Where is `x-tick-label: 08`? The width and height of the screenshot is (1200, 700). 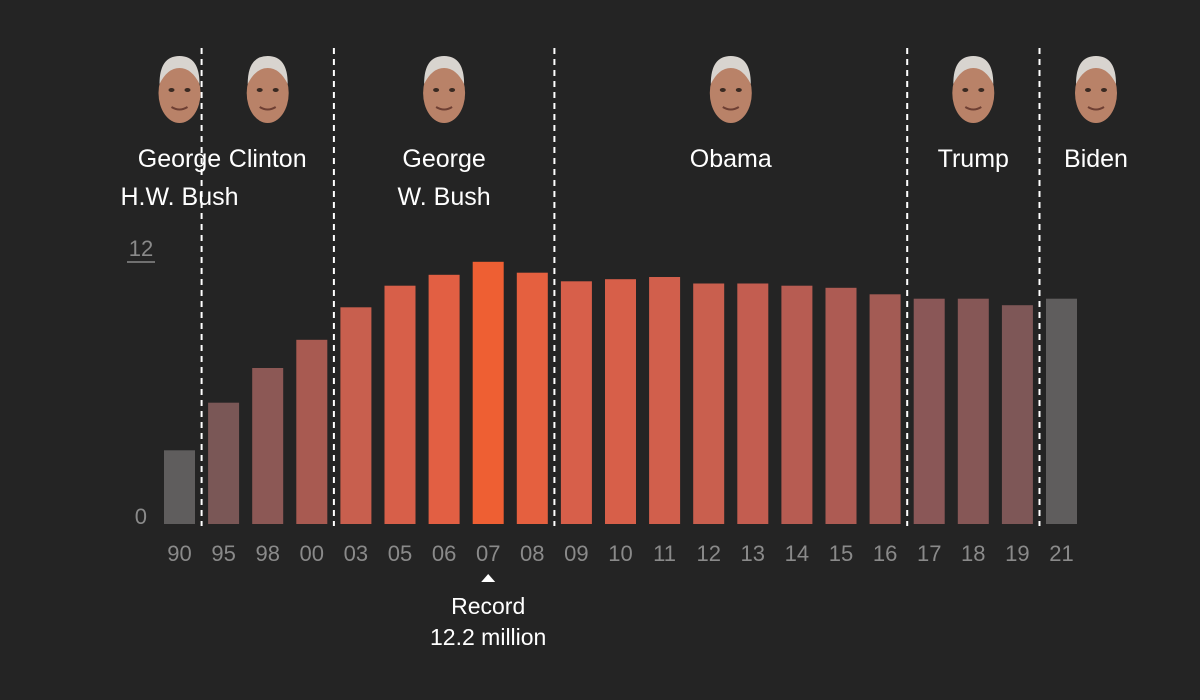 x-tick-label: 08 is located at coordinates (532, 553).